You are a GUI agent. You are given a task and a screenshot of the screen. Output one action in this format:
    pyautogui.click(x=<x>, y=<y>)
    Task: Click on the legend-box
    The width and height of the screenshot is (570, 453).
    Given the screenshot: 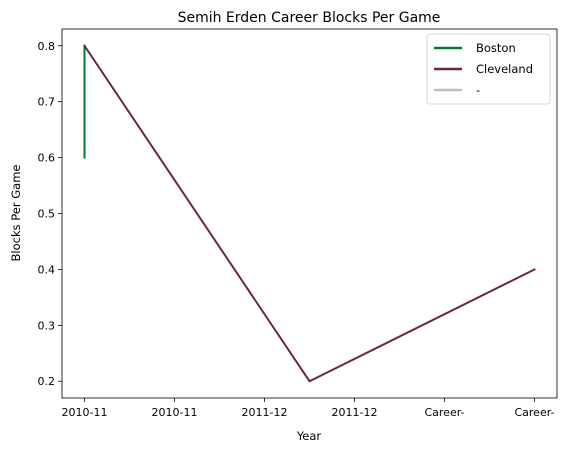 What is the action you would take?
    pyautogui.click(x=488, y=69)
    